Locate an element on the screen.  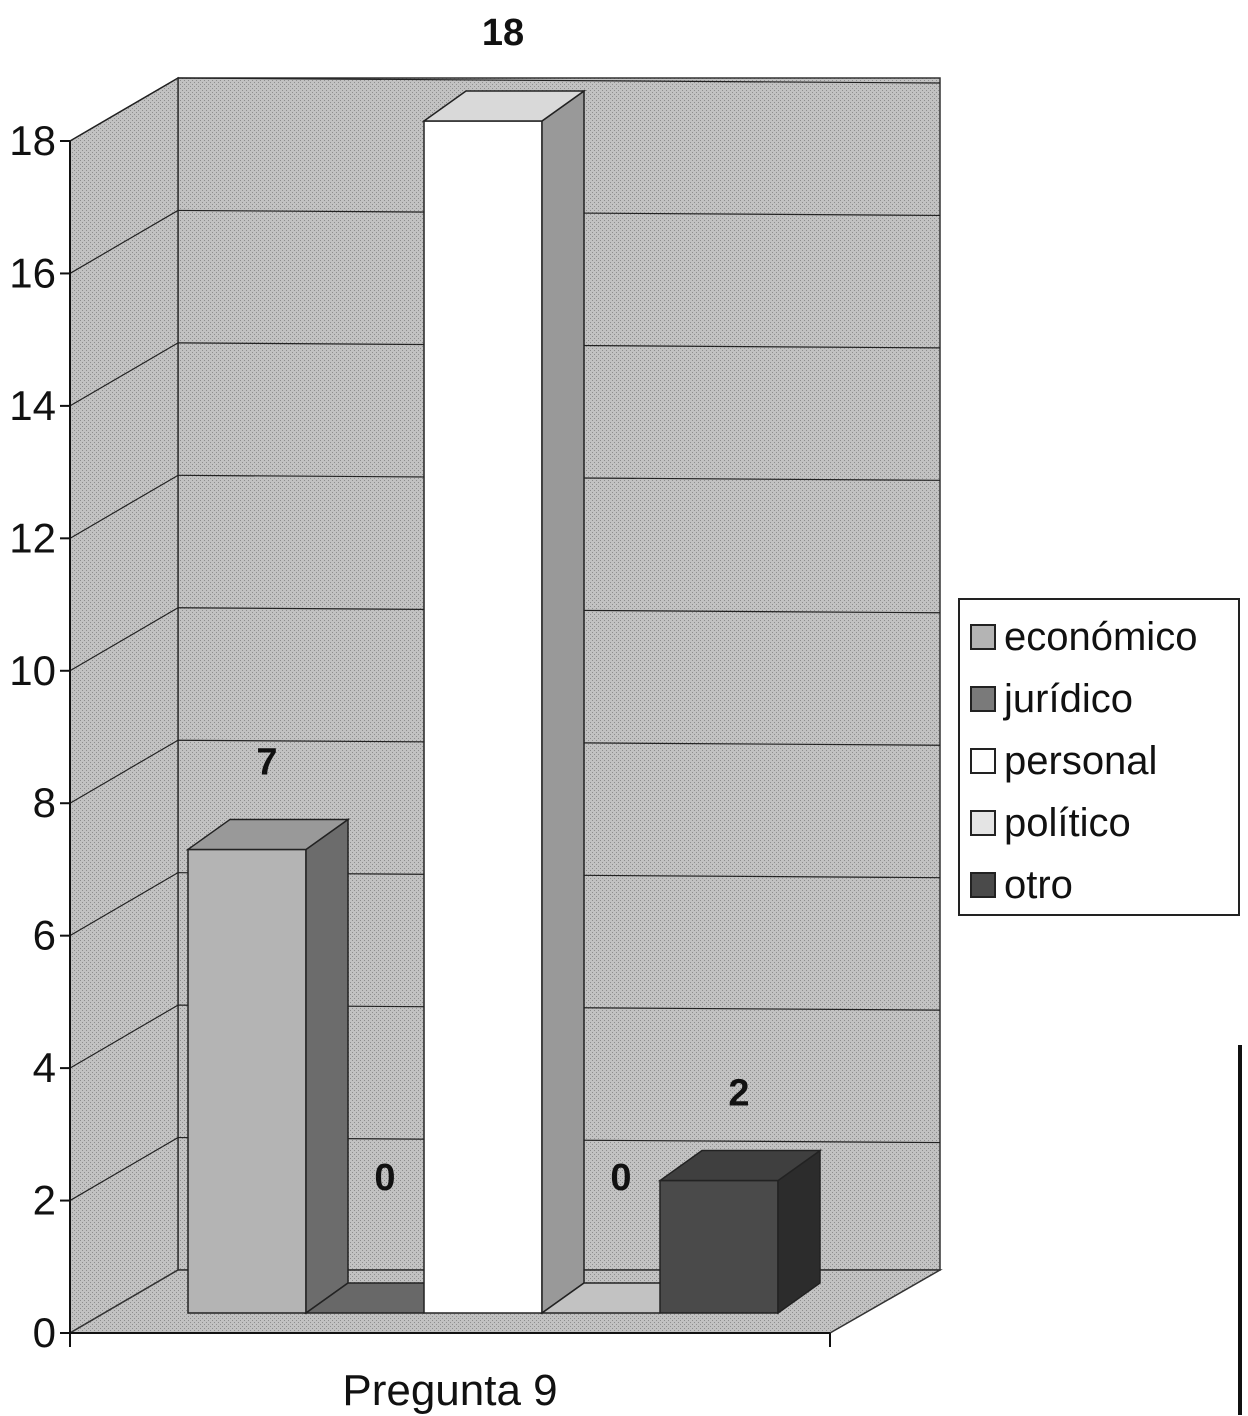
legend-swatch-economico is located at coordinates (983, 637).